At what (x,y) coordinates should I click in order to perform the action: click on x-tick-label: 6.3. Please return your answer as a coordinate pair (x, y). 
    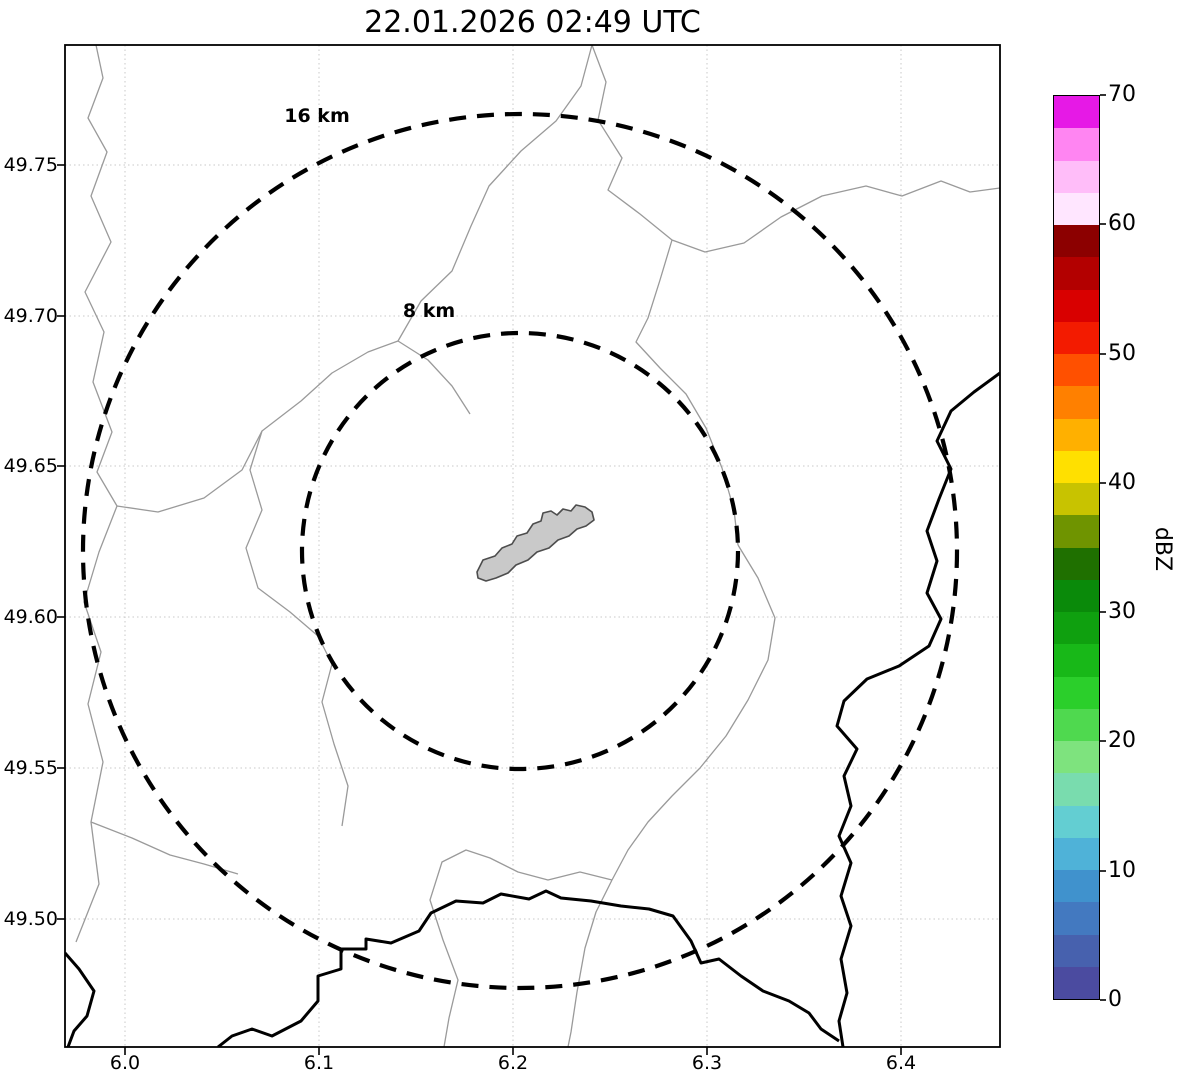
    Looking at the image, I should click on (707, 1063).